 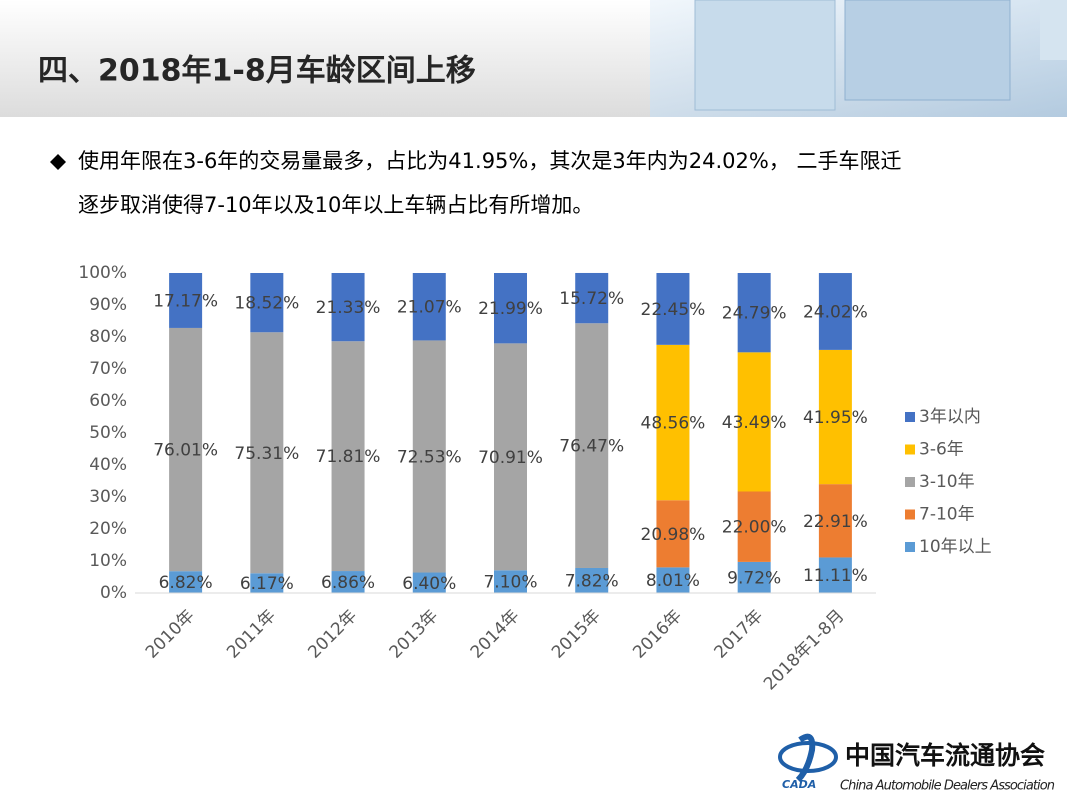 I want to click on data-label: 71.81%, so click(x=348, y=457).